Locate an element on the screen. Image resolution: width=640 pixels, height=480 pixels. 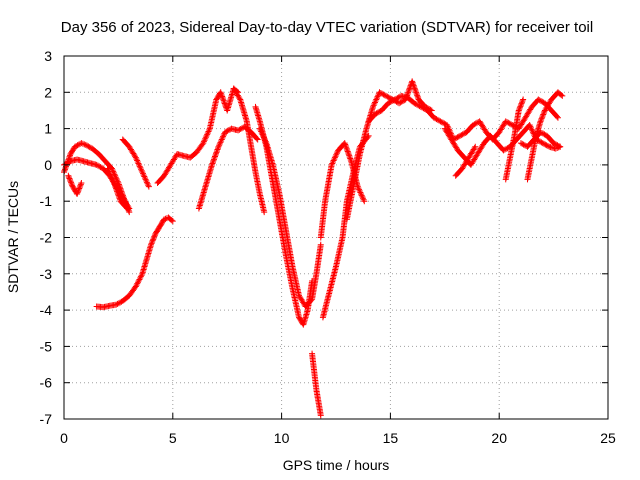
x-axis-label: GPS time / hours is located at coordinates (336, 465).